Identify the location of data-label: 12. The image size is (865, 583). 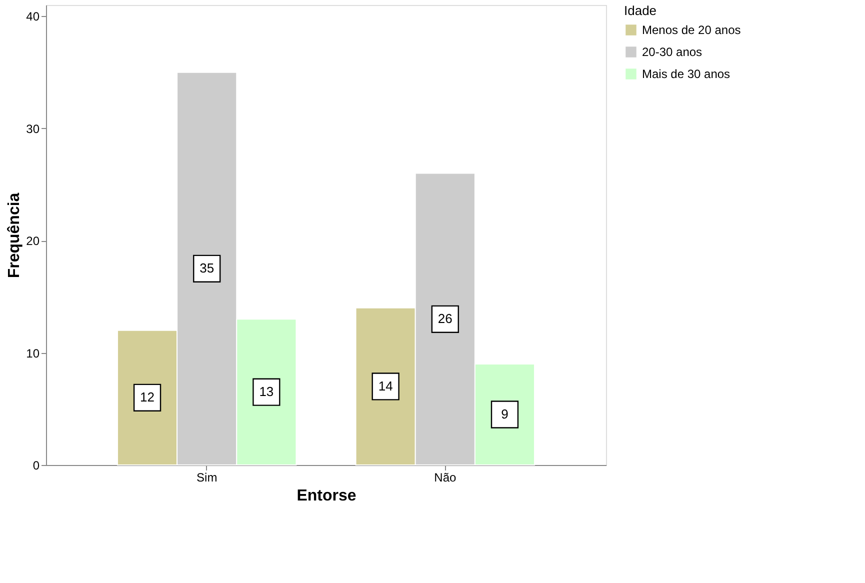
(147, 397).